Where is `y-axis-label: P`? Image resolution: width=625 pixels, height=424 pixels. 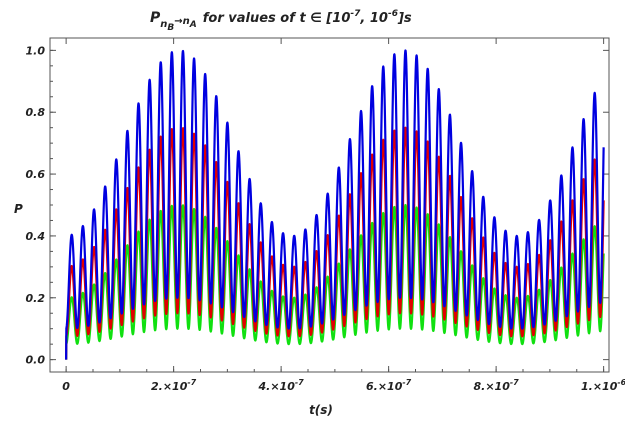 y-axis-label: P is located at coordinates (18, 209).